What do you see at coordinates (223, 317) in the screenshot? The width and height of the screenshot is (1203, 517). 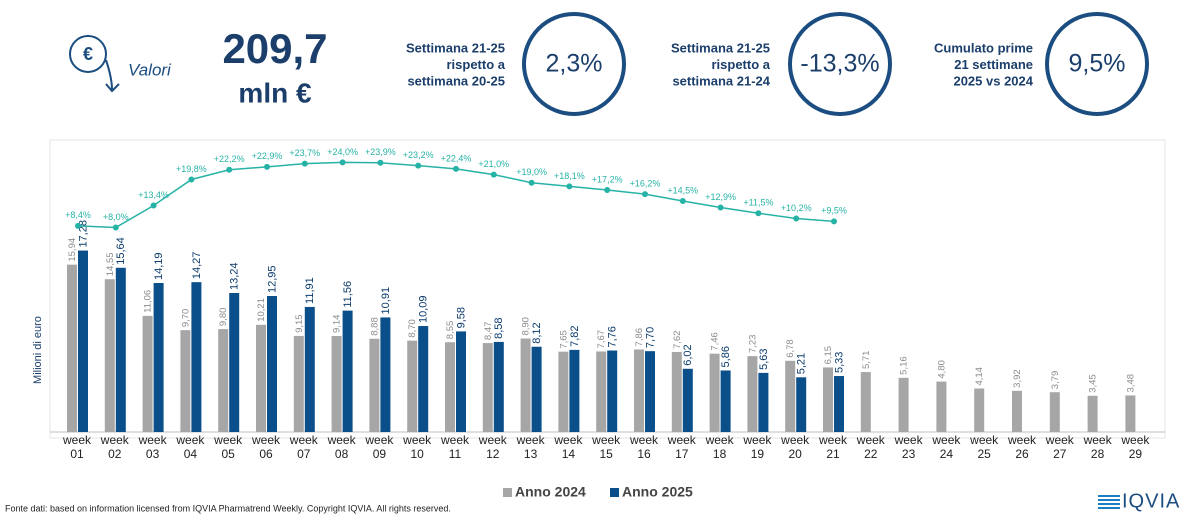 I see `bar-value-label: 9,80` at bounding box center [223, 317].